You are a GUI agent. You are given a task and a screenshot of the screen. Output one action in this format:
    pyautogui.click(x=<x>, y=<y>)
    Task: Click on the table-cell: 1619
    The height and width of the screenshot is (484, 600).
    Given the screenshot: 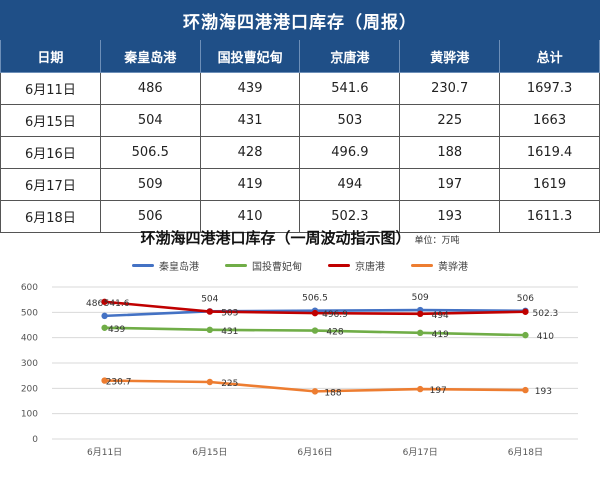 What is the action you would take?
    pyautogui.click(x=549, y=184)
    